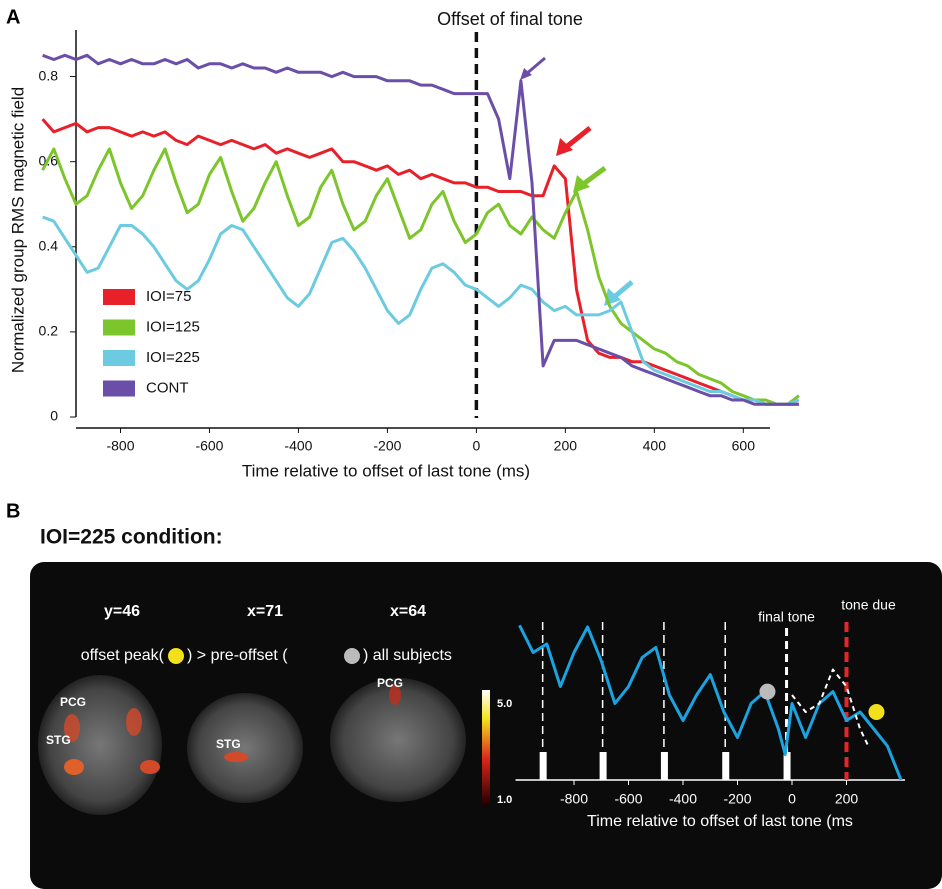  Describe the element at coordinates (252, 745) in the screenshot. I see `brain-images` at that location.